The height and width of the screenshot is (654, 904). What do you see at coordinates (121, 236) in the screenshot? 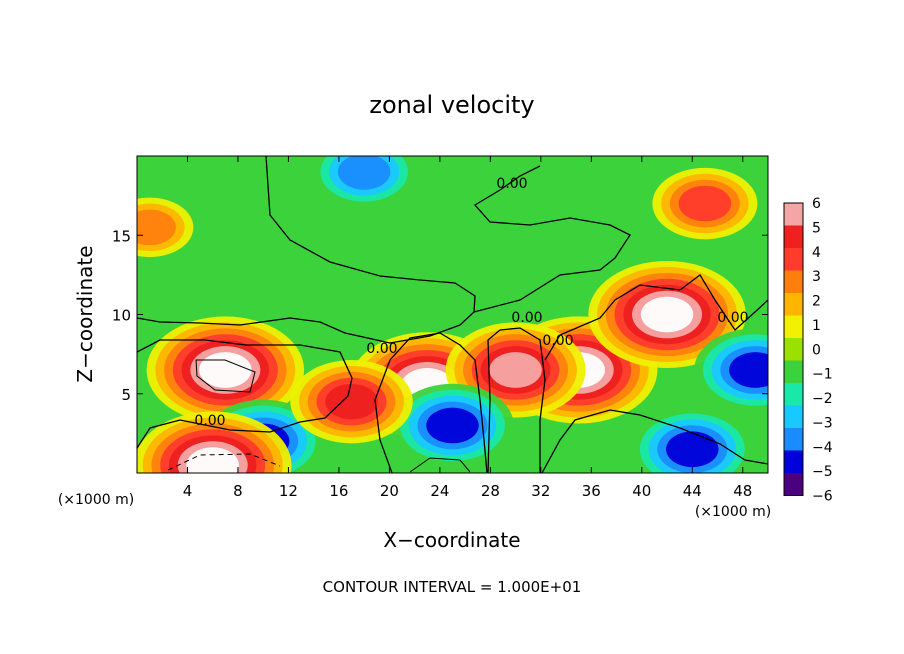
I see `y-tick-label: 15` at bounding box center [121, 236].